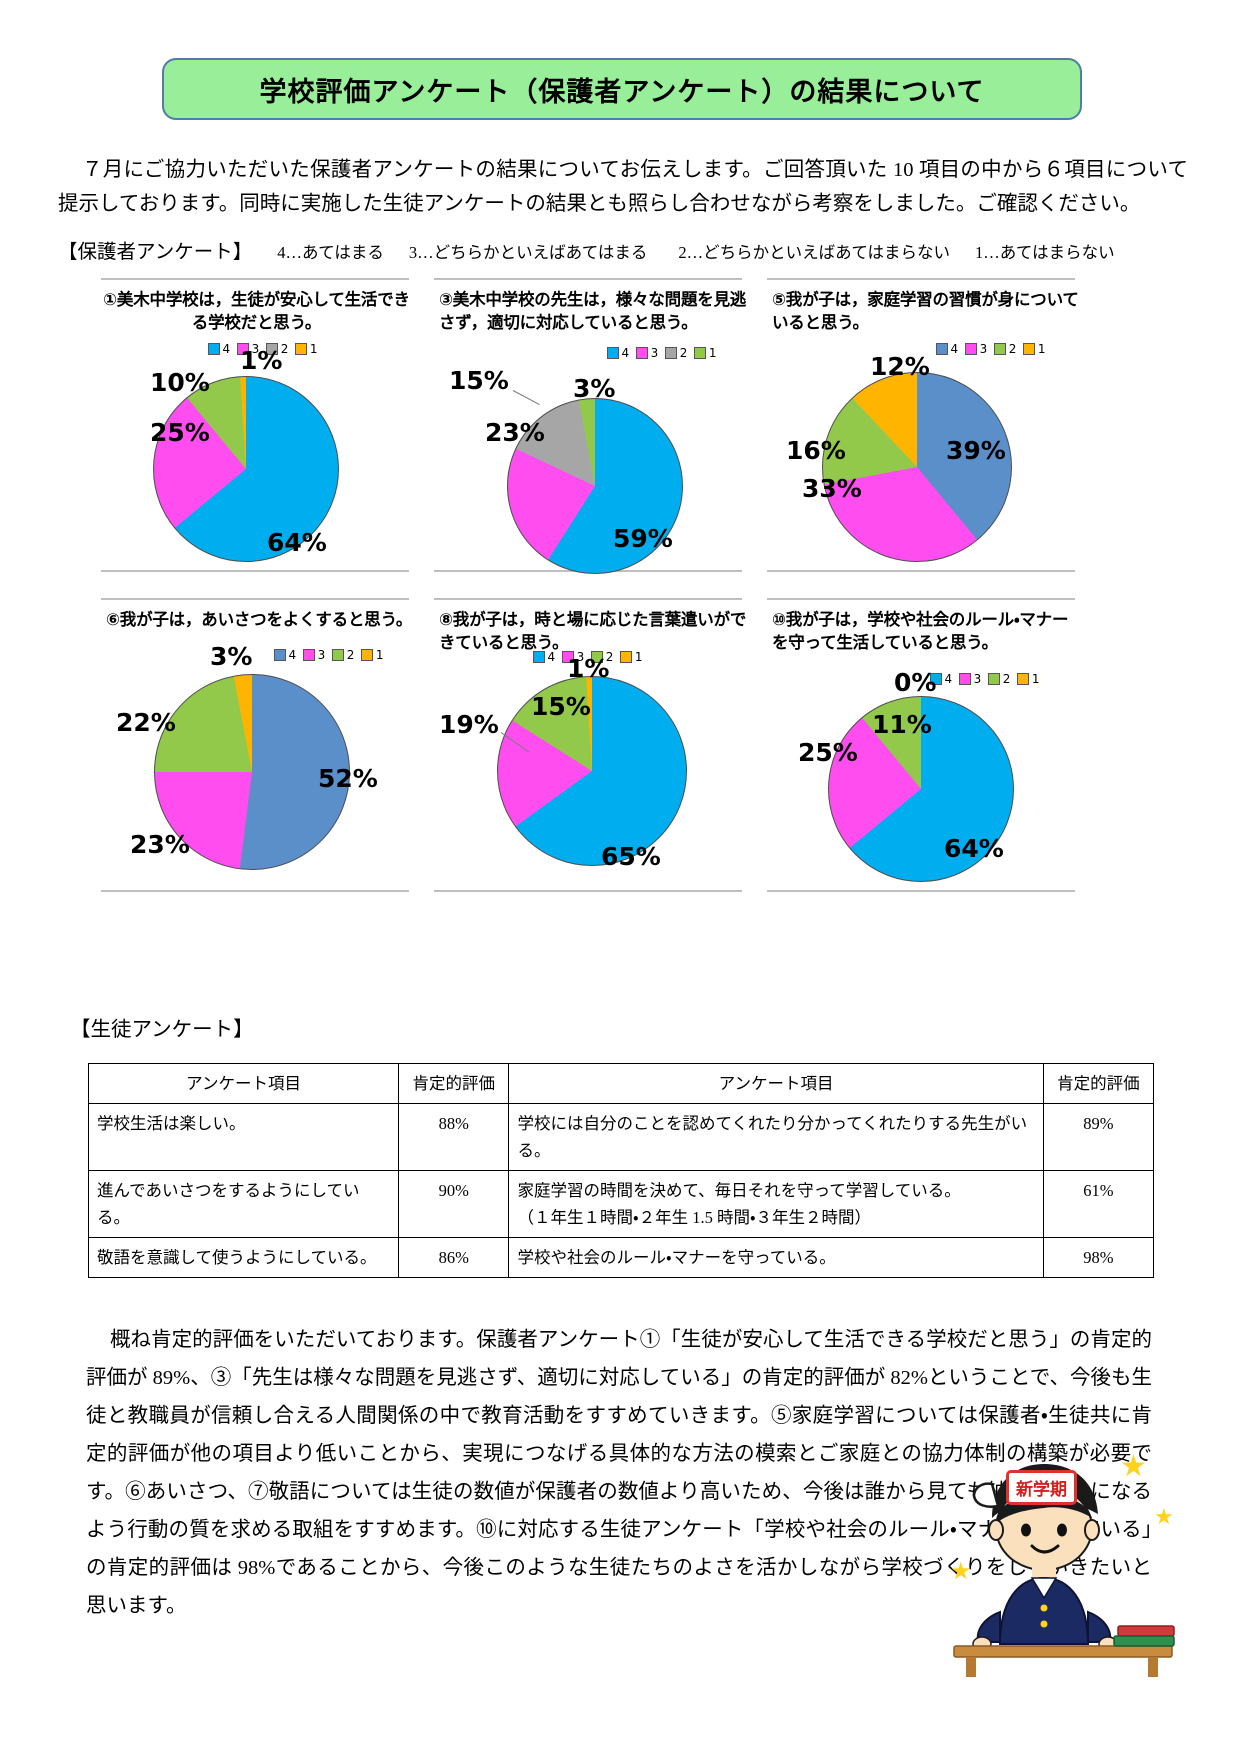 The height and width of the screenshot is (1755, 1241). I want to click on chart-8-pie-area, so click(592, 771).